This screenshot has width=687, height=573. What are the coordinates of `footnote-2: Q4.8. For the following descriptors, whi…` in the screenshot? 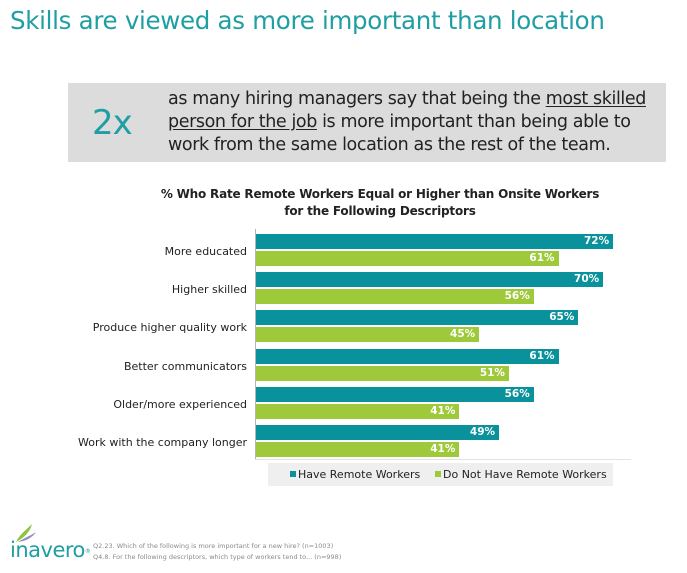 It's located at (217, 557).